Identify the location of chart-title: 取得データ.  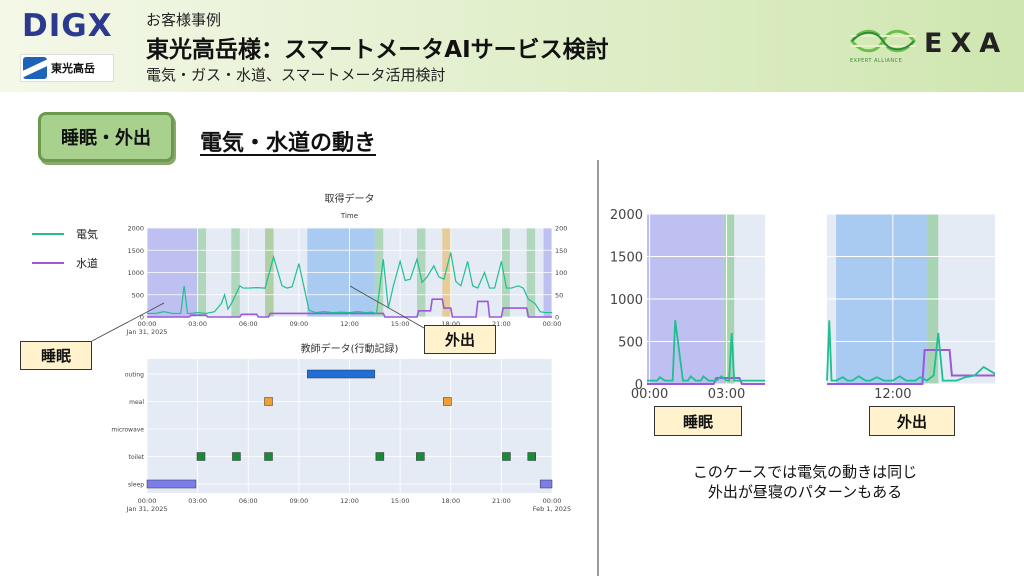
(350, 198).